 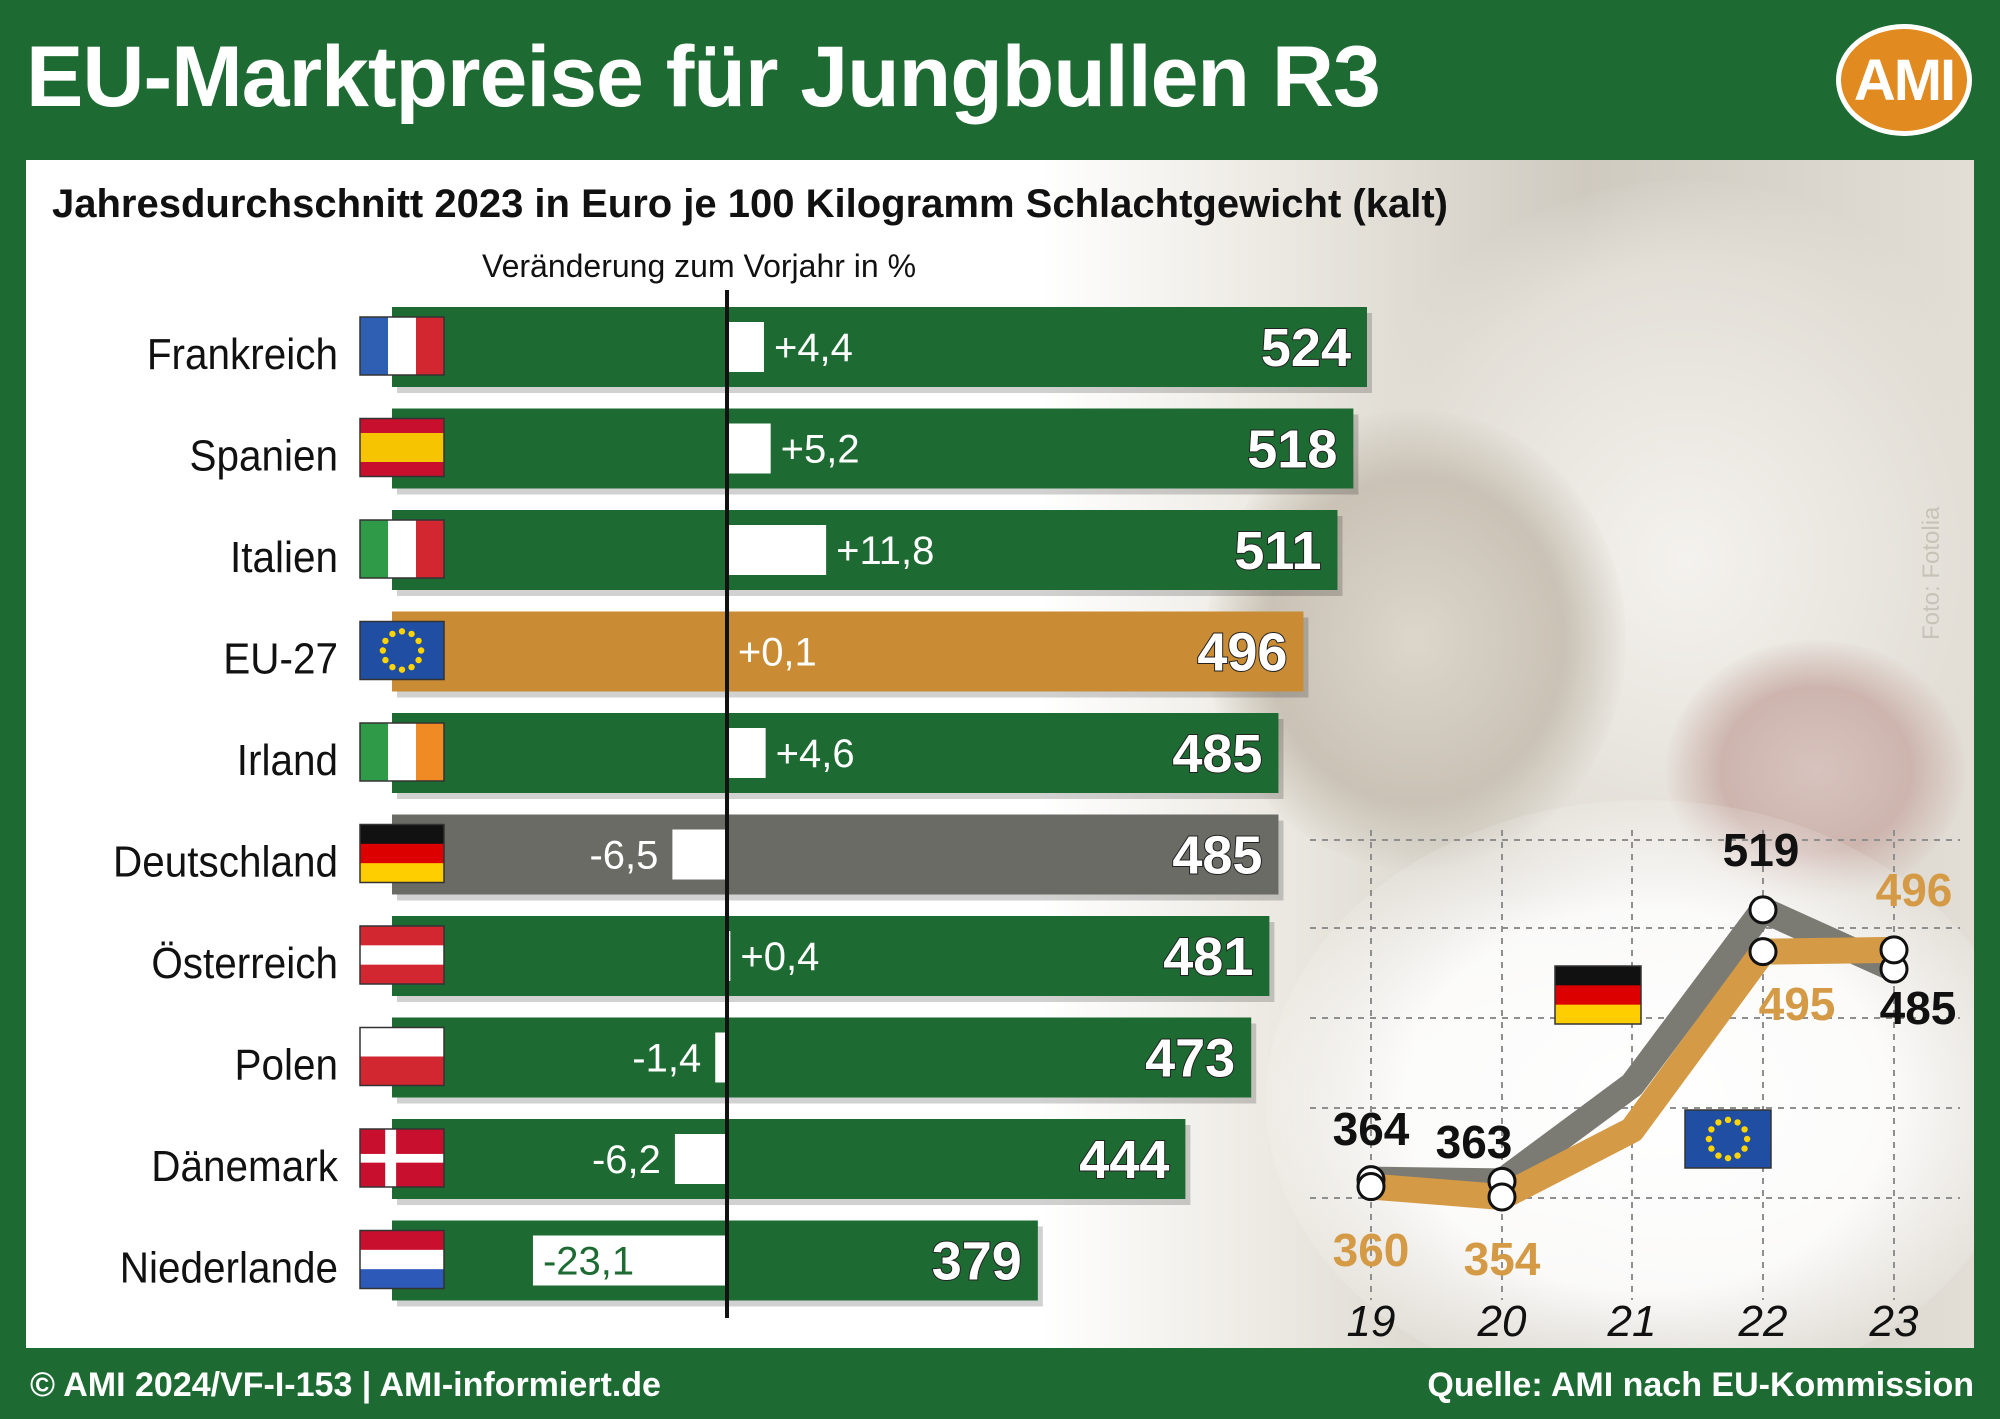 I want to click on value-label: 473, so click(x=1190, y=1059).